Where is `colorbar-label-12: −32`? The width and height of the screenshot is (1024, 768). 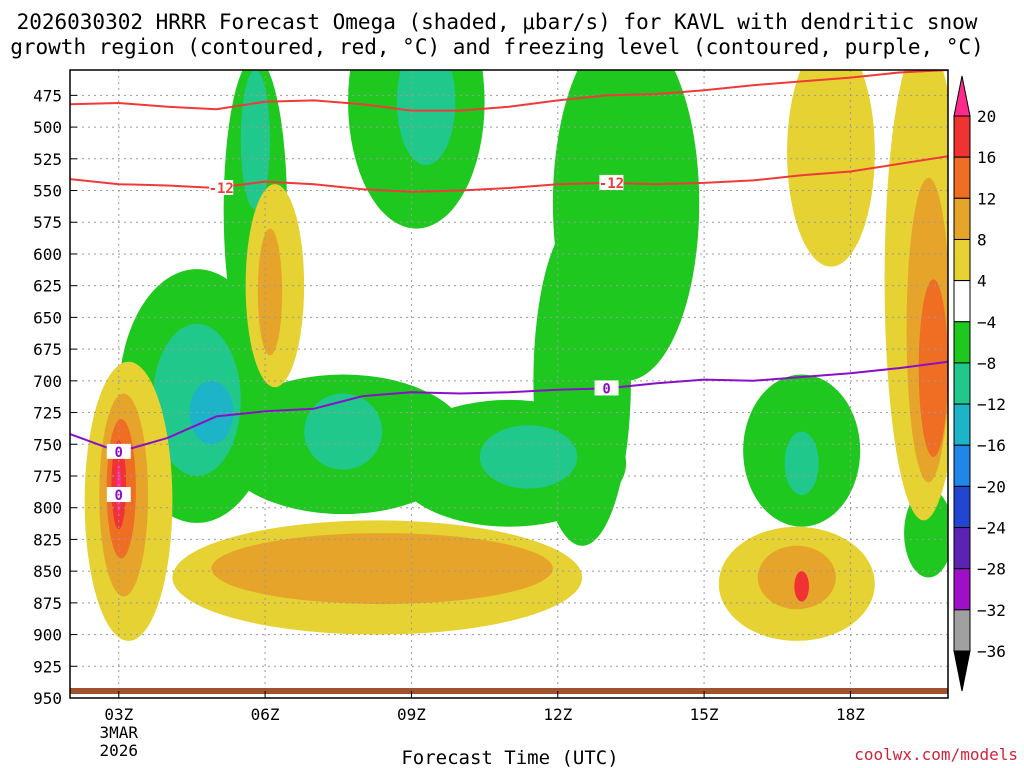
colorbar-label-12: −32 is located at coordinates (991, 610).